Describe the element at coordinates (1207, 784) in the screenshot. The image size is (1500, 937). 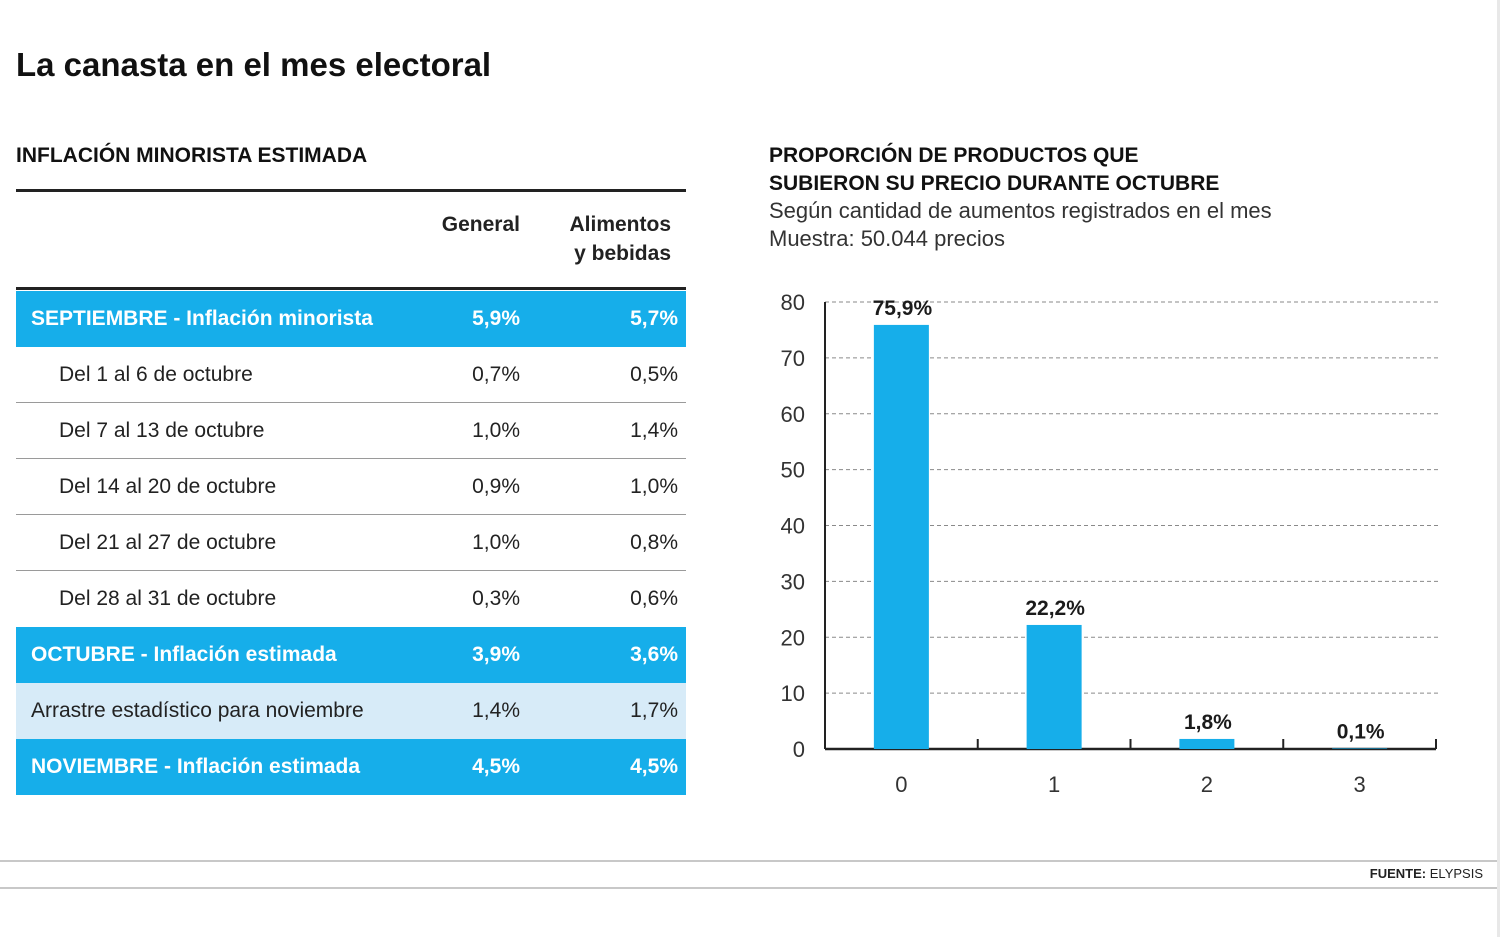
I see `x-tick-label: 2` at that location.